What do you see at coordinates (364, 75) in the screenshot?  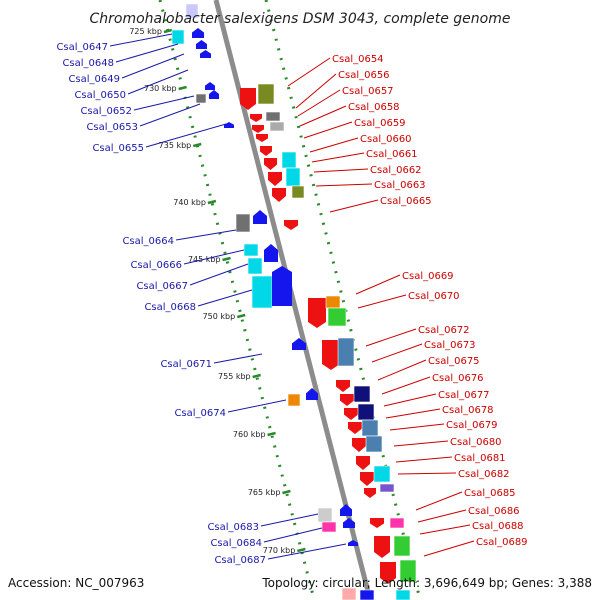 I see `gene-label-right: Csal_0656` at bounding box center [364, 75].